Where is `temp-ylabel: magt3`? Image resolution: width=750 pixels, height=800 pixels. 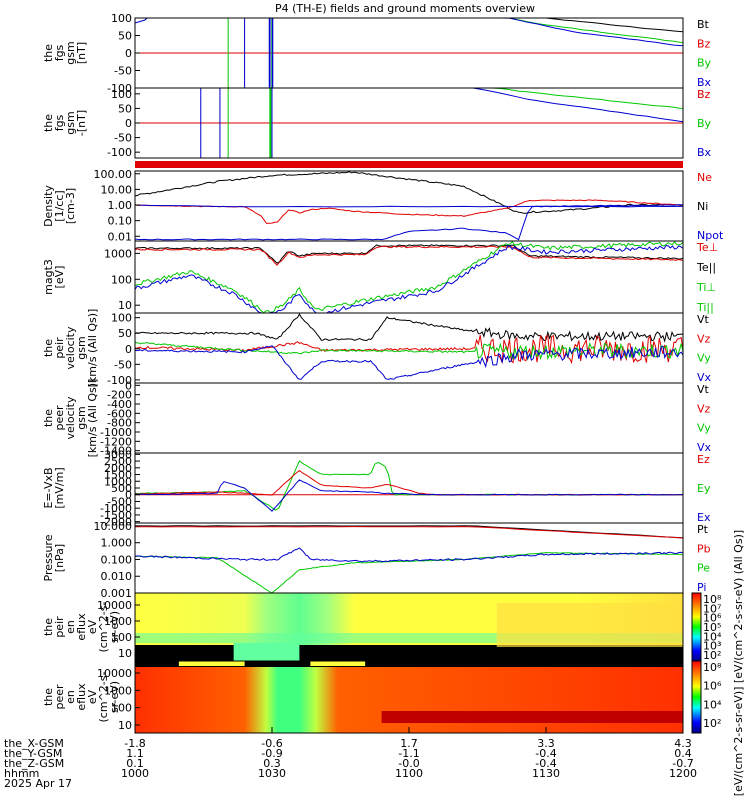 temp-ylabel: magt3 is located at coordinates (48, 277).